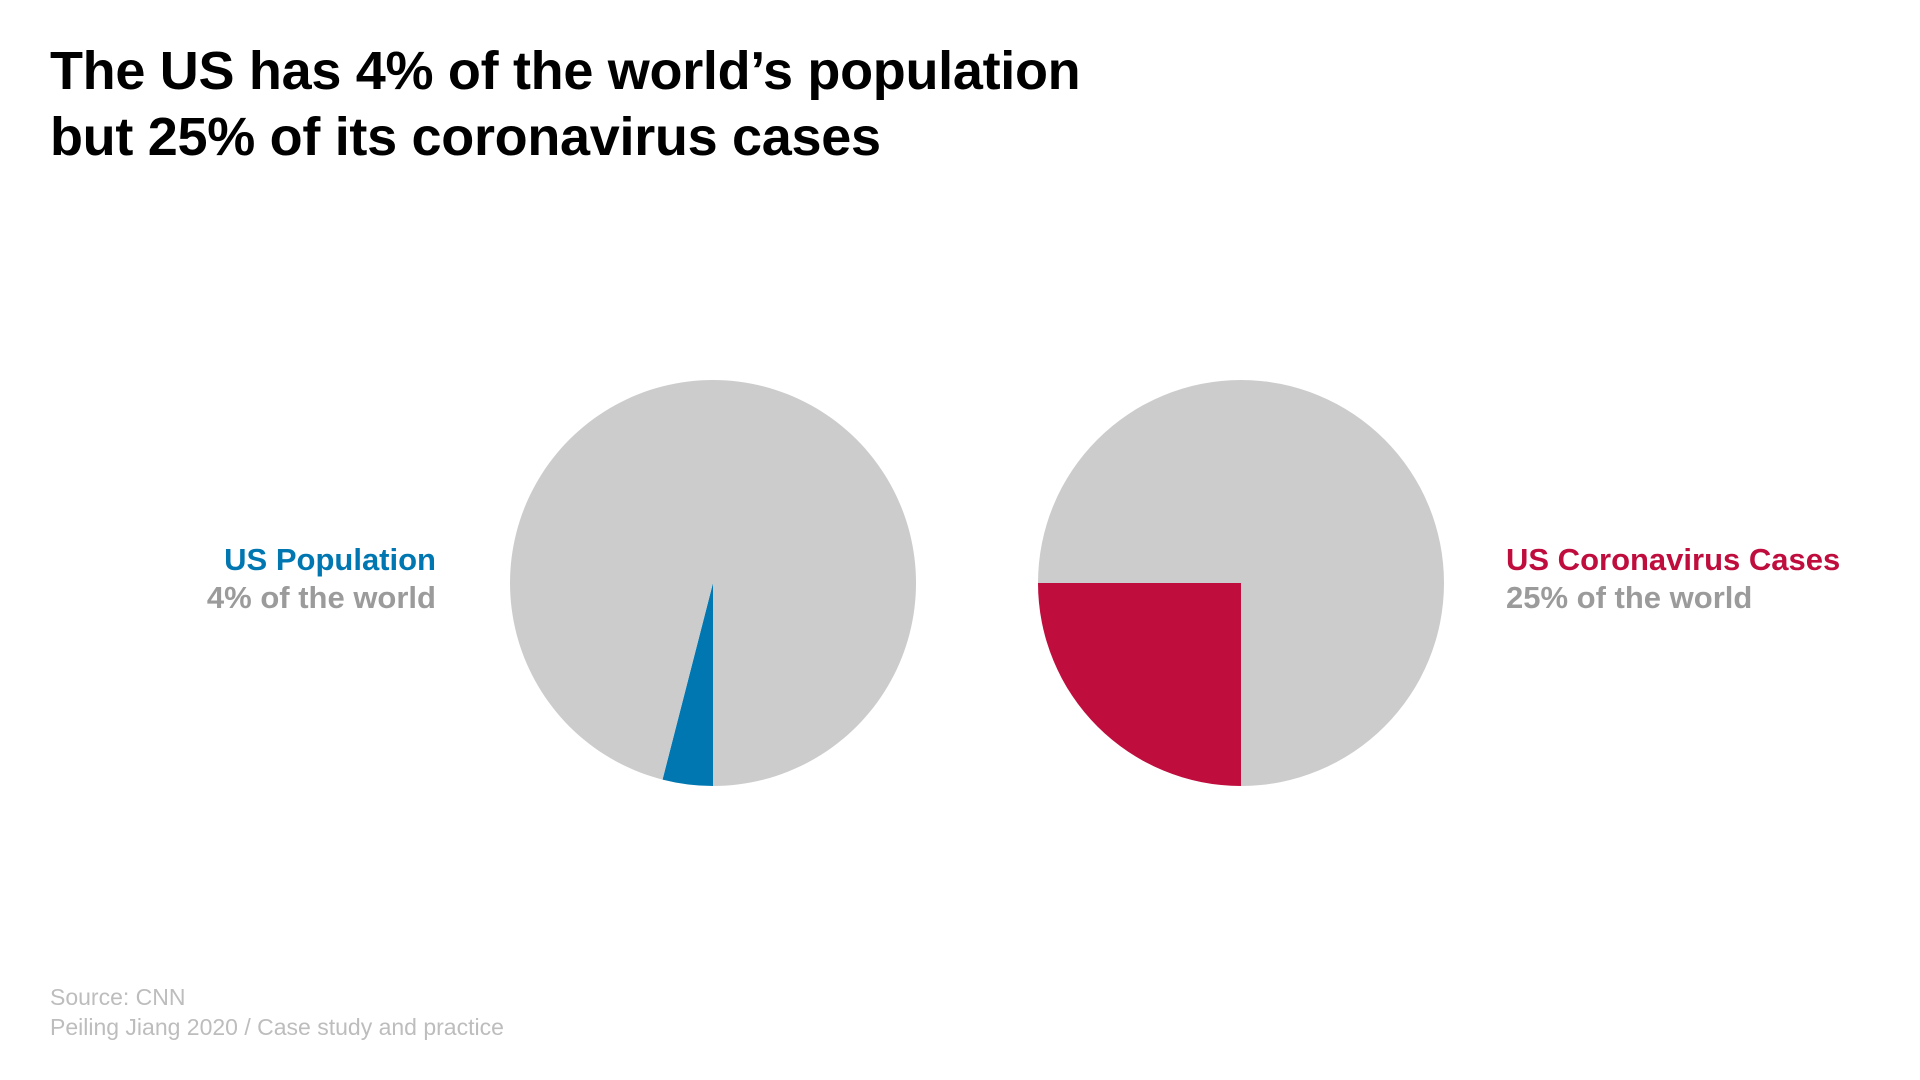 This screenshot has width=1920, height=1080. I want to click on population-label-name: US Population, so click(330, 559).